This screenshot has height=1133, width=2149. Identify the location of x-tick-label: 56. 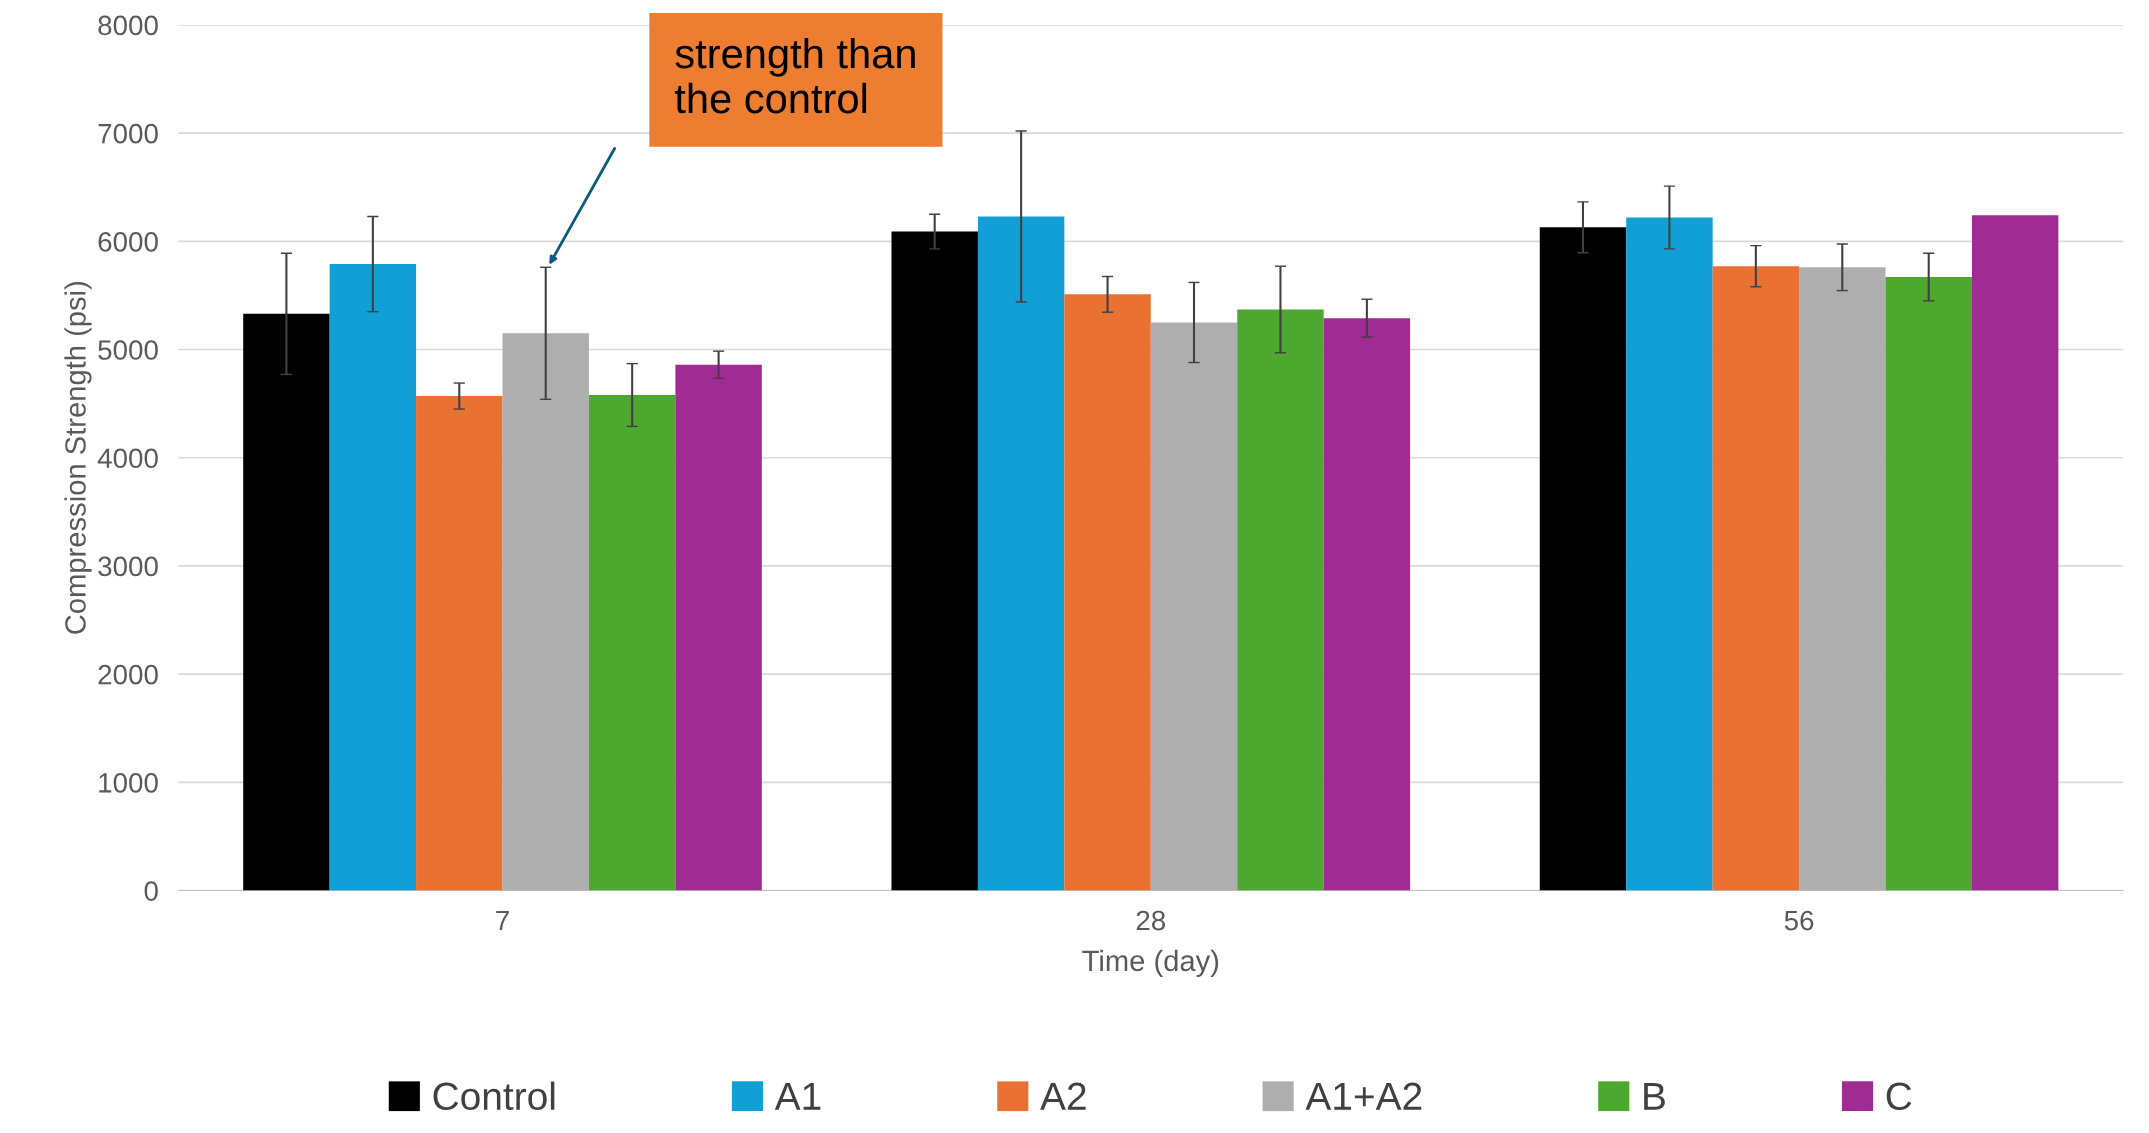
(1799, 920).